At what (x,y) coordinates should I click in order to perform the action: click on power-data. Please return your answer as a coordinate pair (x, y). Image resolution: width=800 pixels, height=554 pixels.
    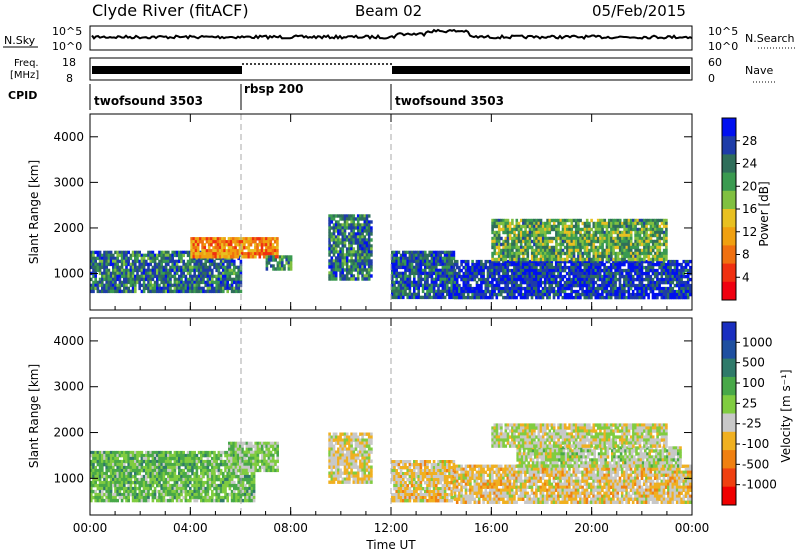
    Looking at the image, I should click on (391, 257).